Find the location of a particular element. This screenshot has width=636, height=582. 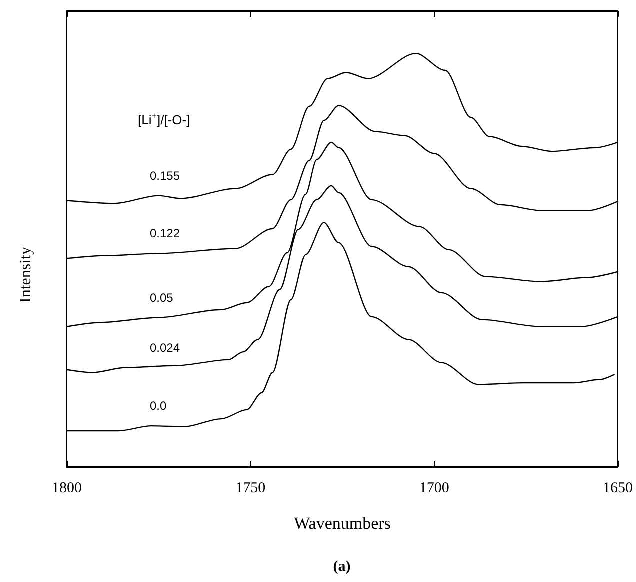

y-axis-title: Intensity is located at coordinates (26, 275).